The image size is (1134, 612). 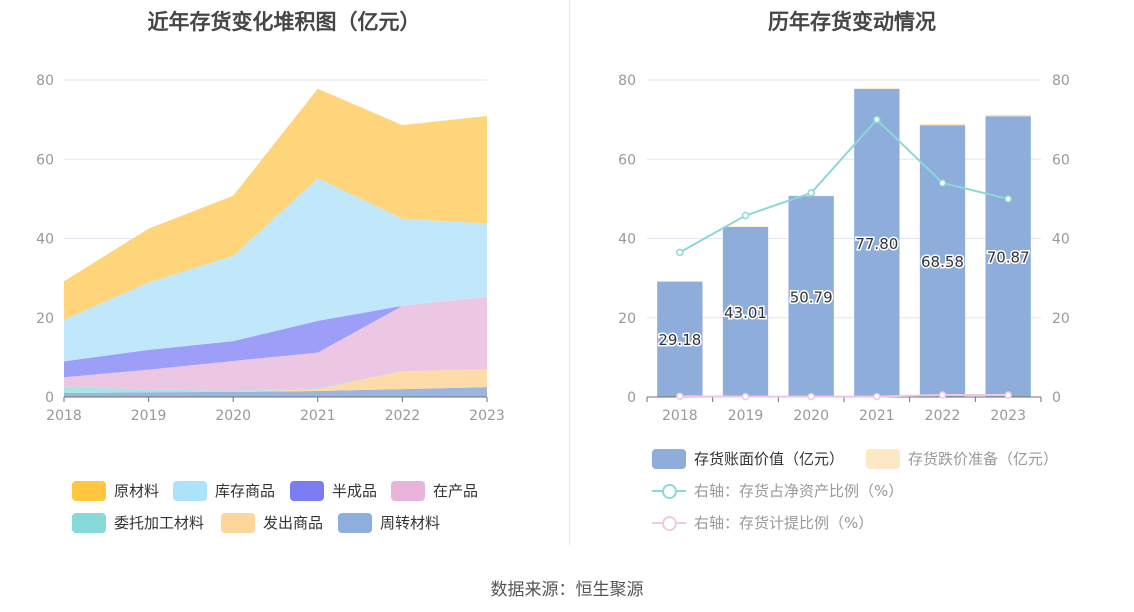 What do you see at coordinates (284, 22) in the screenshot?
I see `left-chart-title: 近年存货变化堆积图（亿元）` at bounding box center [284, 22].